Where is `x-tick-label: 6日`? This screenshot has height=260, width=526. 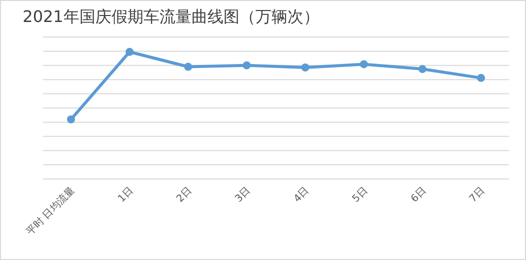 x-tick-label: 6日 is located at coordinates (419, 195).